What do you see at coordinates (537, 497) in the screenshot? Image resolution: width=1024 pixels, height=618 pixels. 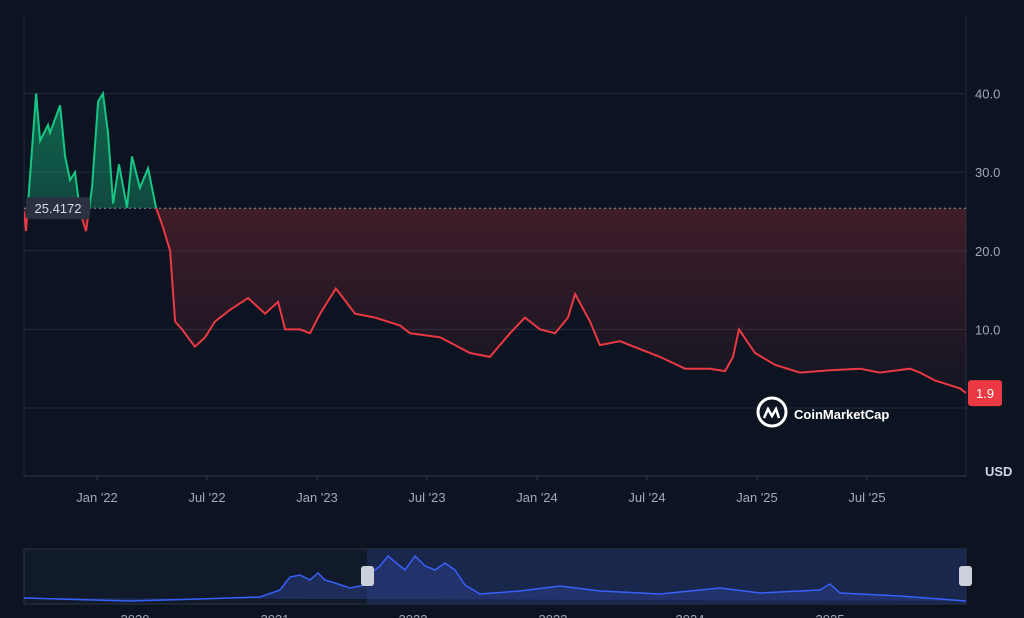 I see `x-tick-label: Jan '24` at bounding box center [537, 497].